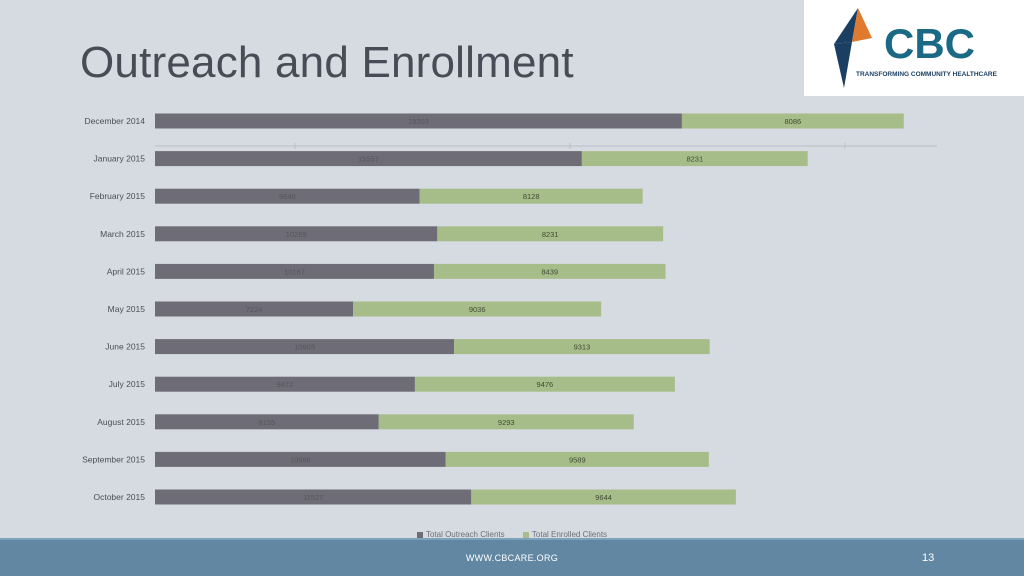 This screenshot has width=1024, height=576. Describe the element at coordinates (929, 43) in the screenshot. I see `logo-text: CBC` at that location.